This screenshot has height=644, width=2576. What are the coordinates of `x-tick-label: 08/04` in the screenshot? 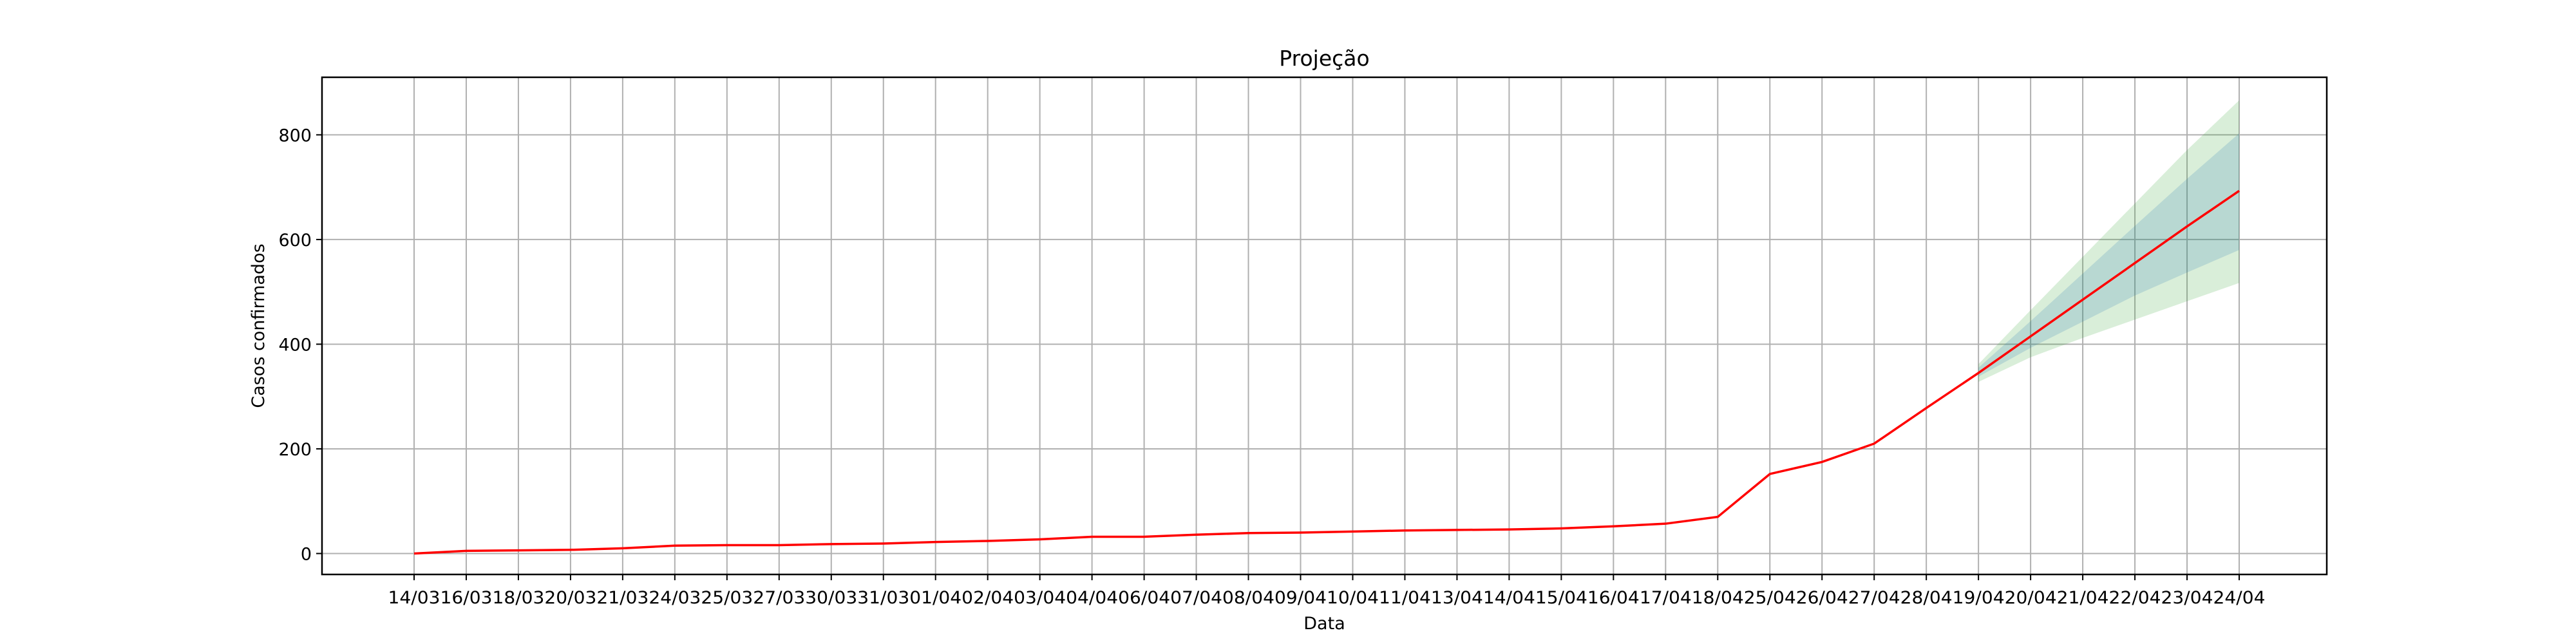 It's located at (1248, 598).